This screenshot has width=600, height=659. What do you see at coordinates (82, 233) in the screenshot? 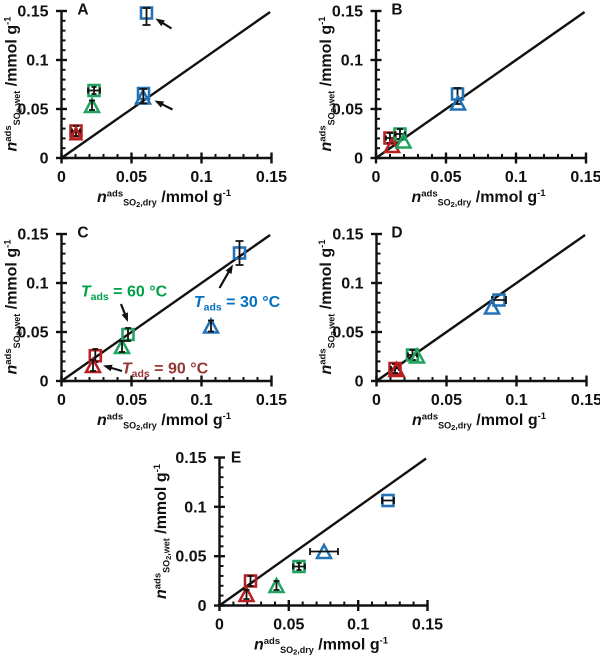
I see `svg-text: C` at bounding box center [82, 233].